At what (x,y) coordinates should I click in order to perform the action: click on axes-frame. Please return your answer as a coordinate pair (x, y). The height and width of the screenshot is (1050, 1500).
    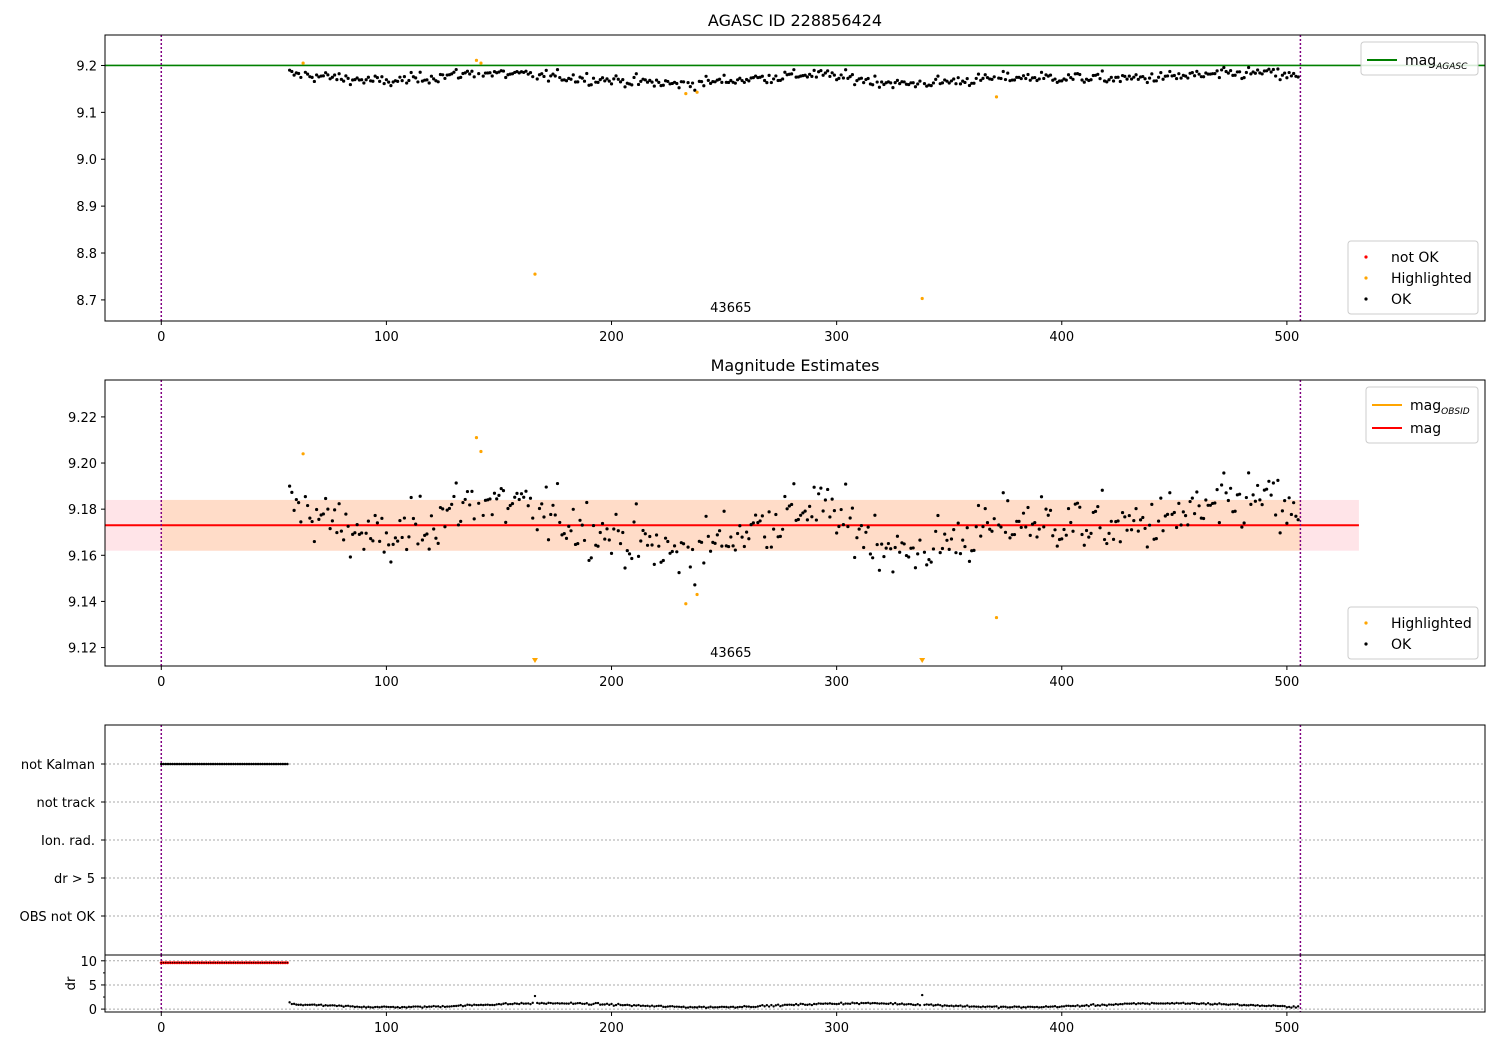
    Looking at the image, I should click on (795, 983).